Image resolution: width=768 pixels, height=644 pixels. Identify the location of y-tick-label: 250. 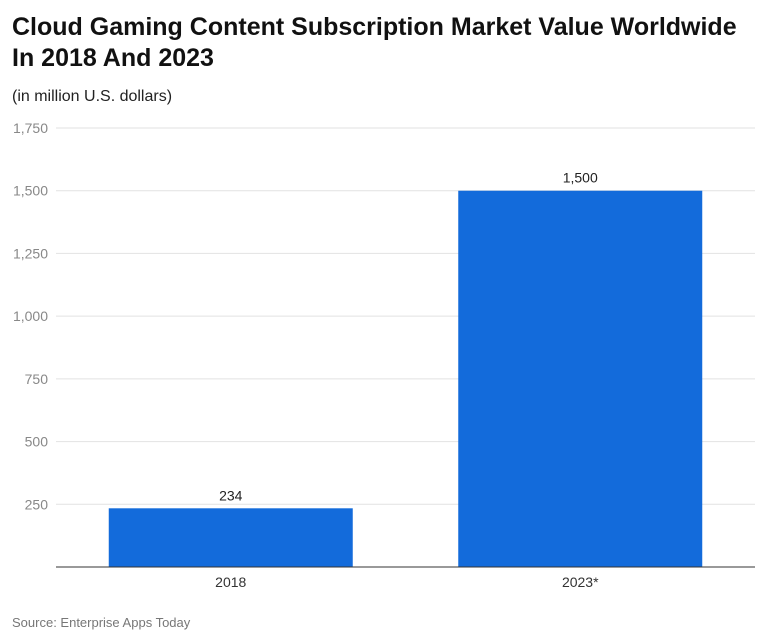
(37, 504).